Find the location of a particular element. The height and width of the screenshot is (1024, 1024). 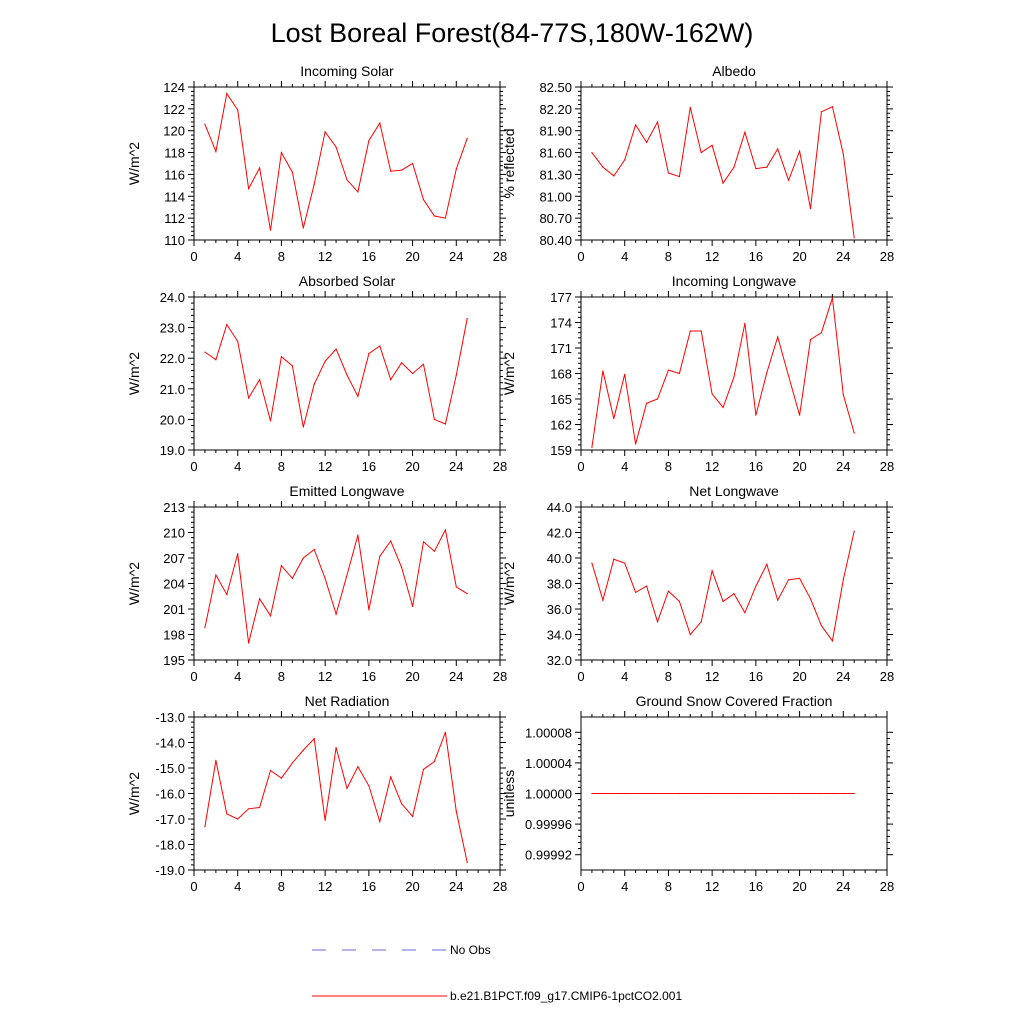

panel-3-xtick-label-24: 24 is located at coordinates (456, 466).